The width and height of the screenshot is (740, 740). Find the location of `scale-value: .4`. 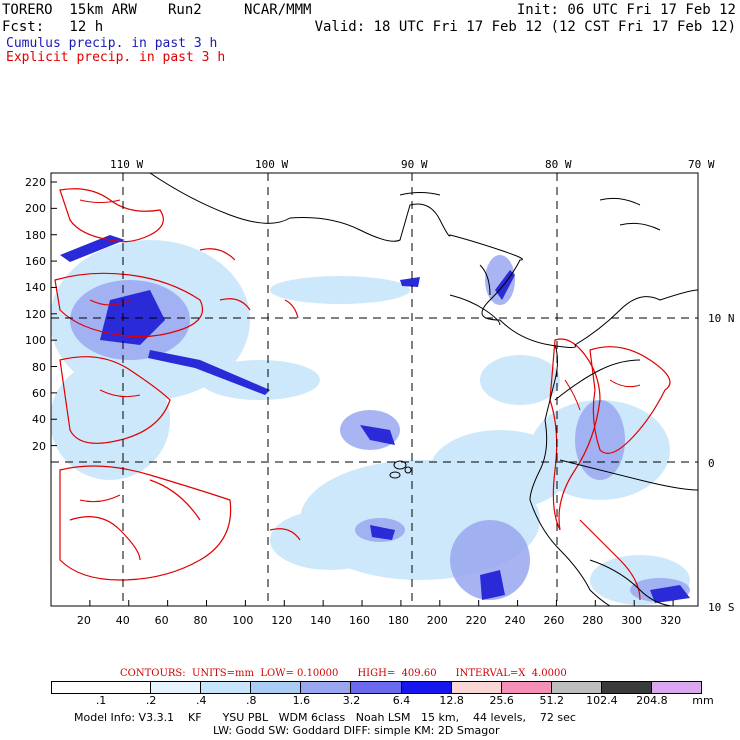

scale-value: .4 is located at coordinates (201, 700).